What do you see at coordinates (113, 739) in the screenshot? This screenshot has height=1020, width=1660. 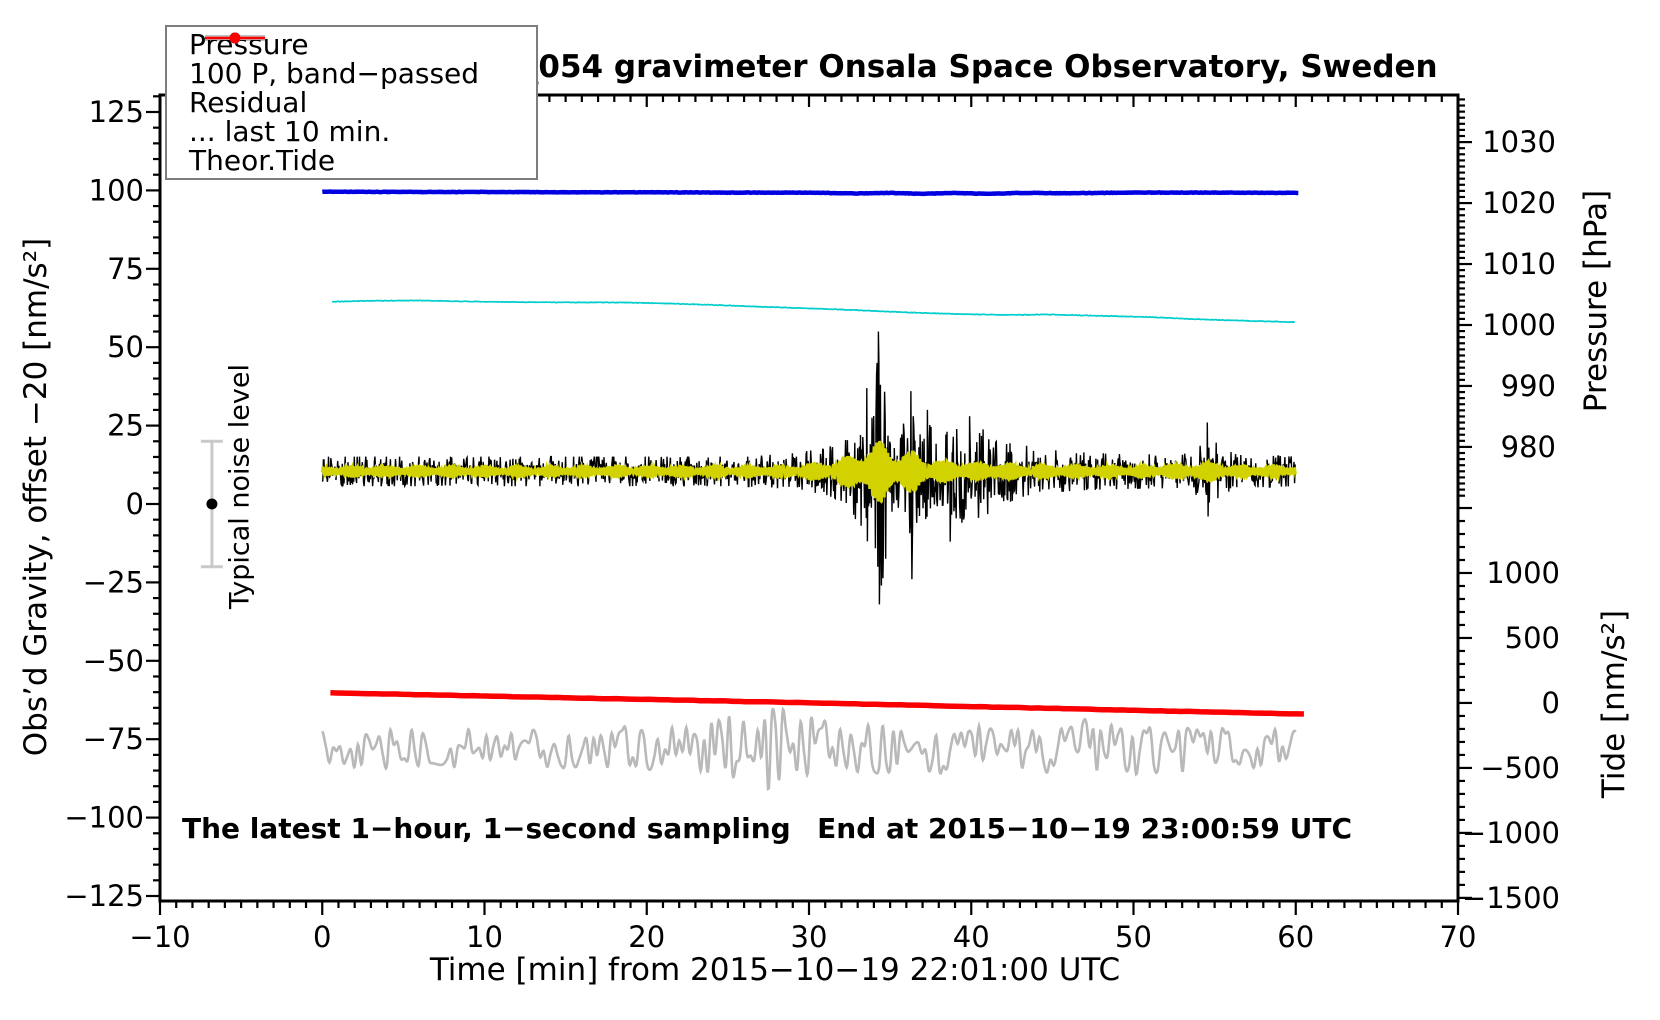 I see `svg-text: −75` at bounding box center [113, 739].